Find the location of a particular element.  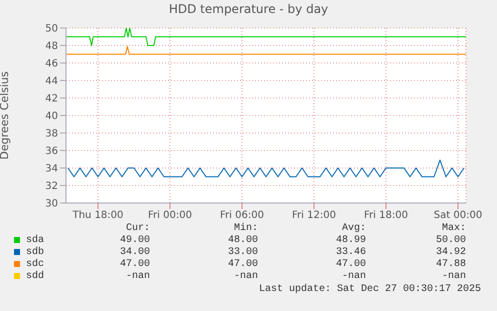

y-tick-label: 40 is located at coordinates (51, 116).